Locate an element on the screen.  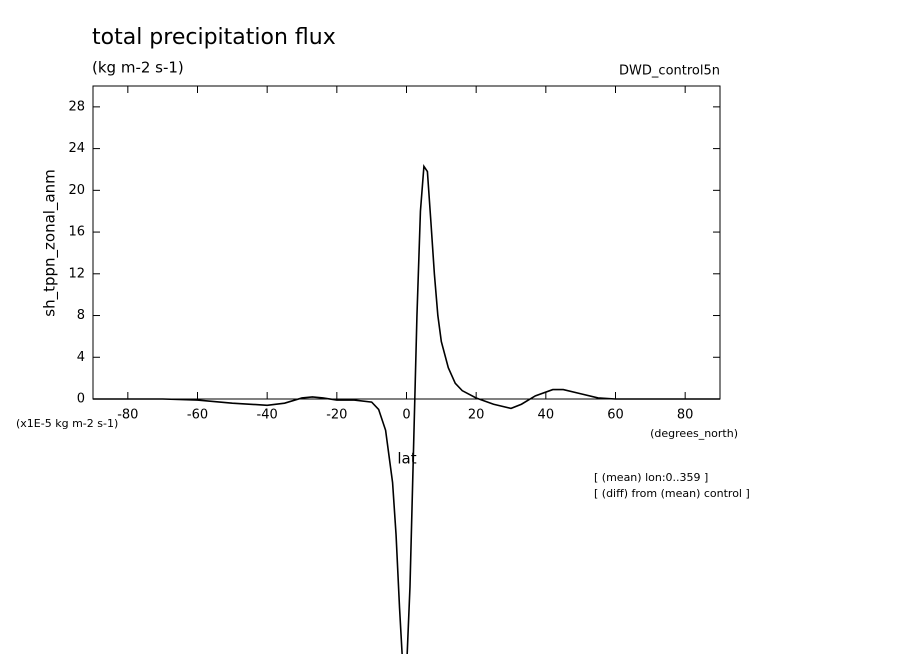
y-tick-label: 16 is located at coordinates (76, 232).